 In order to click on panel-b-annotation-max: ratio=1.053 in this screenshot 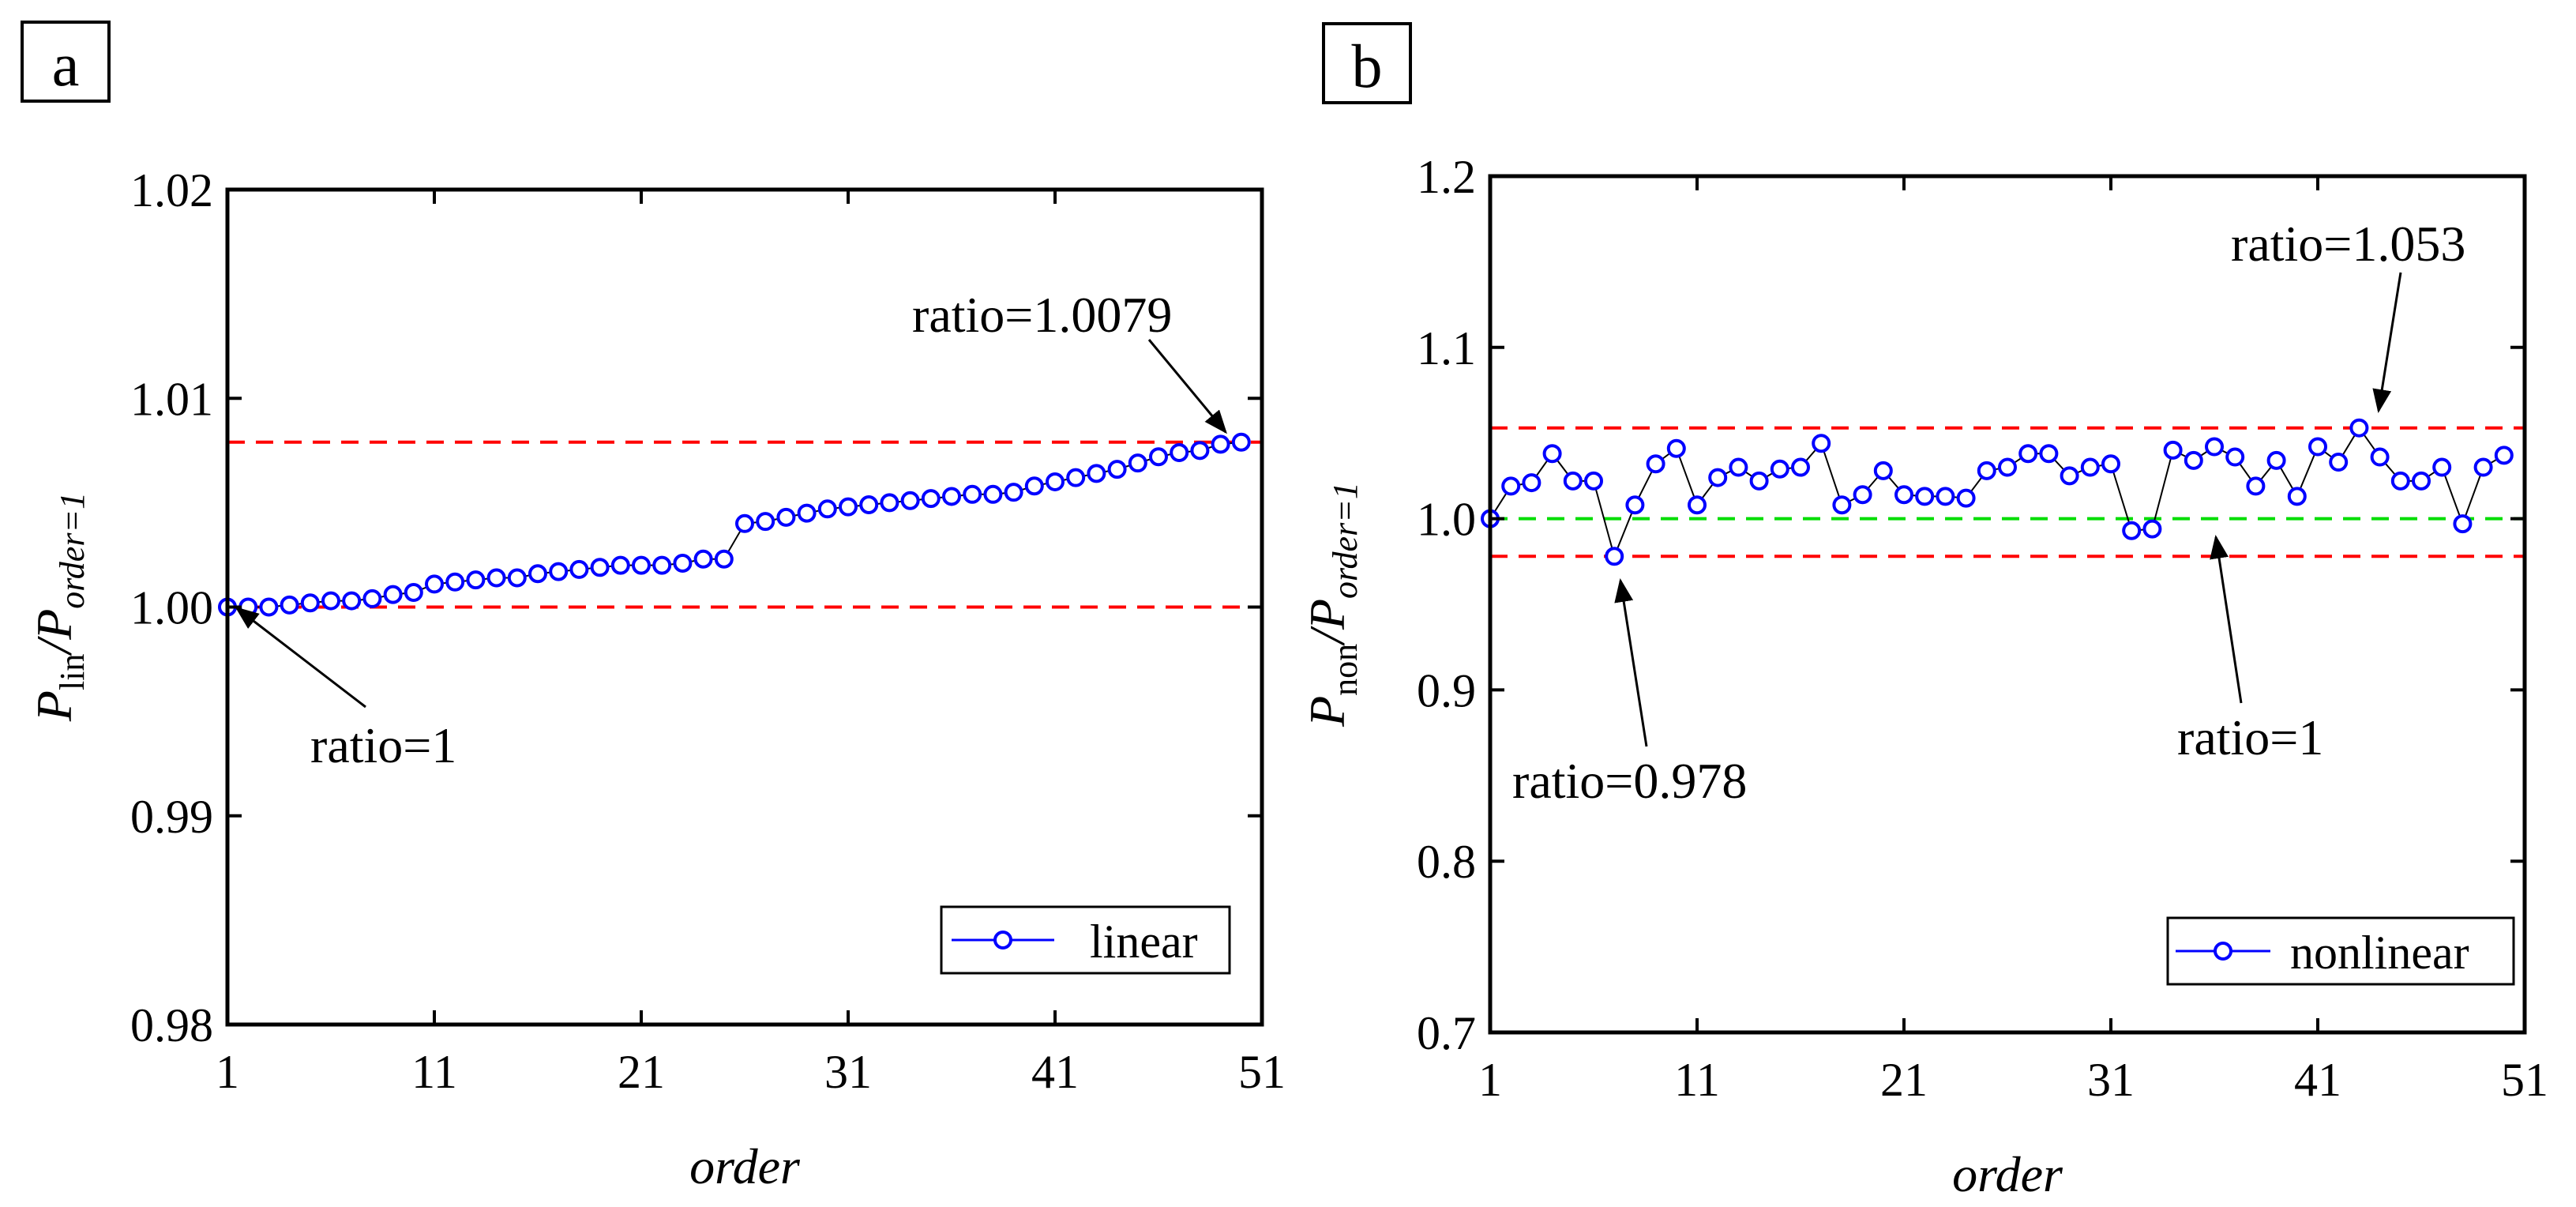, I will do `click(2348, 244)`.